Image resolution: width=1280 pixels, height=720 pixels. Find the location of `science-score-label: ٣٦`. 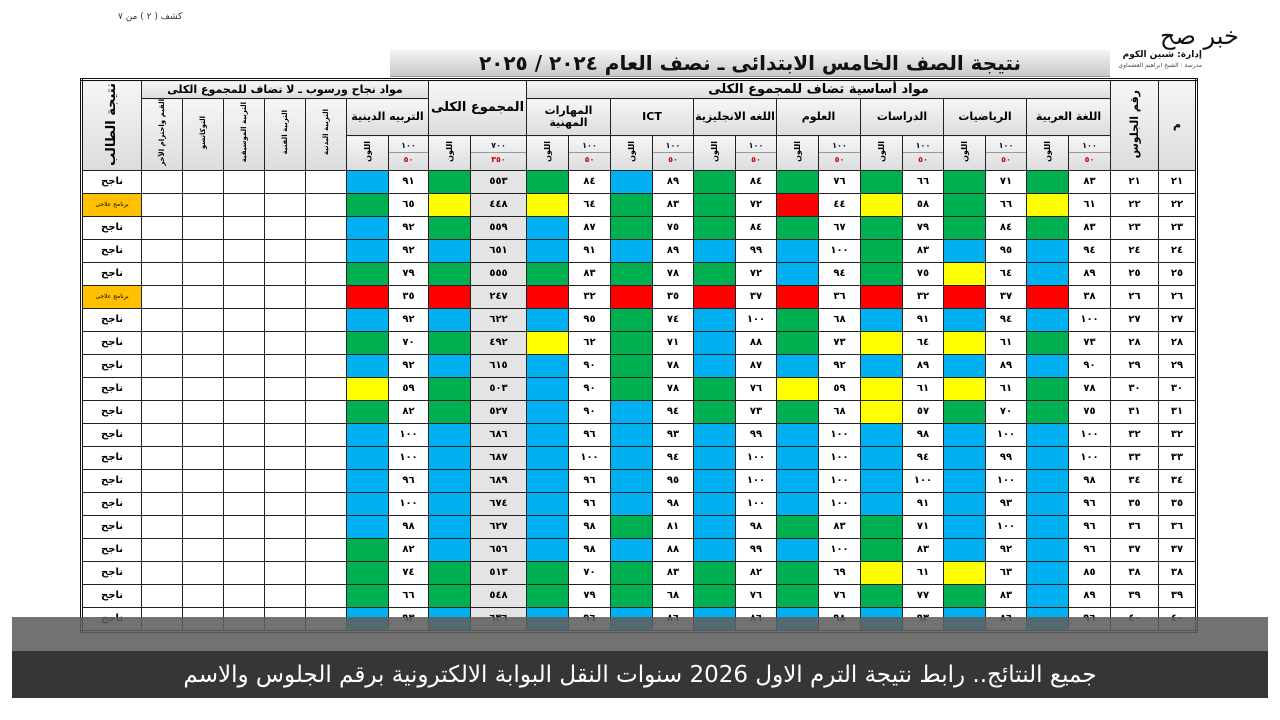

science-score-label: ٣٦ is located at coordinates (839, 297).